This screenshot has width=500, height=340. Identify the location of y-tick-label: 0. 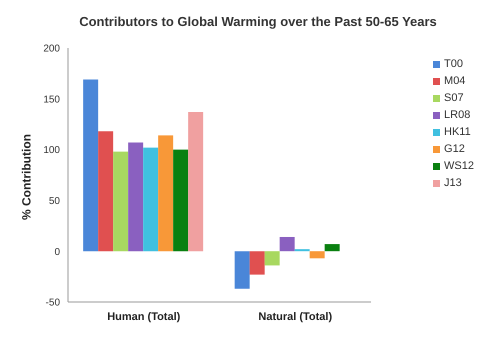
(57, 252).